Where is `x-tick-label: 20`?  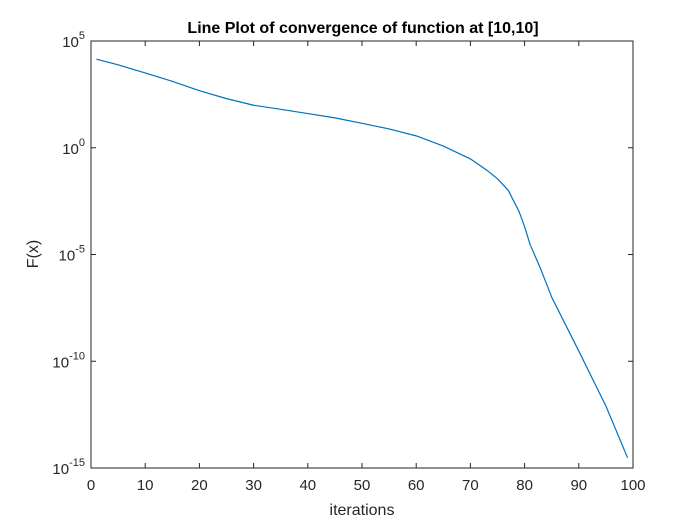
x-tick-label: 20 is located at coordinates (199, 485).